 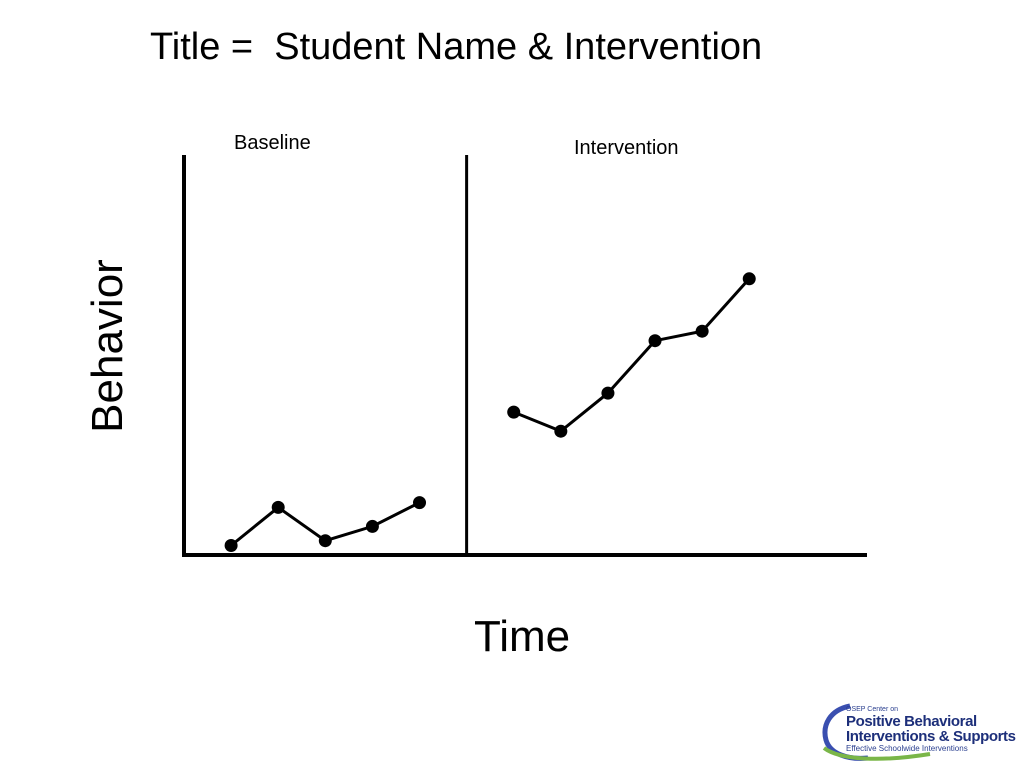 What do you see at coordinates (931, 736) in the screenshot?
I see `logo-line-3: Interventions & Supports` at bounding box center [931, 736].